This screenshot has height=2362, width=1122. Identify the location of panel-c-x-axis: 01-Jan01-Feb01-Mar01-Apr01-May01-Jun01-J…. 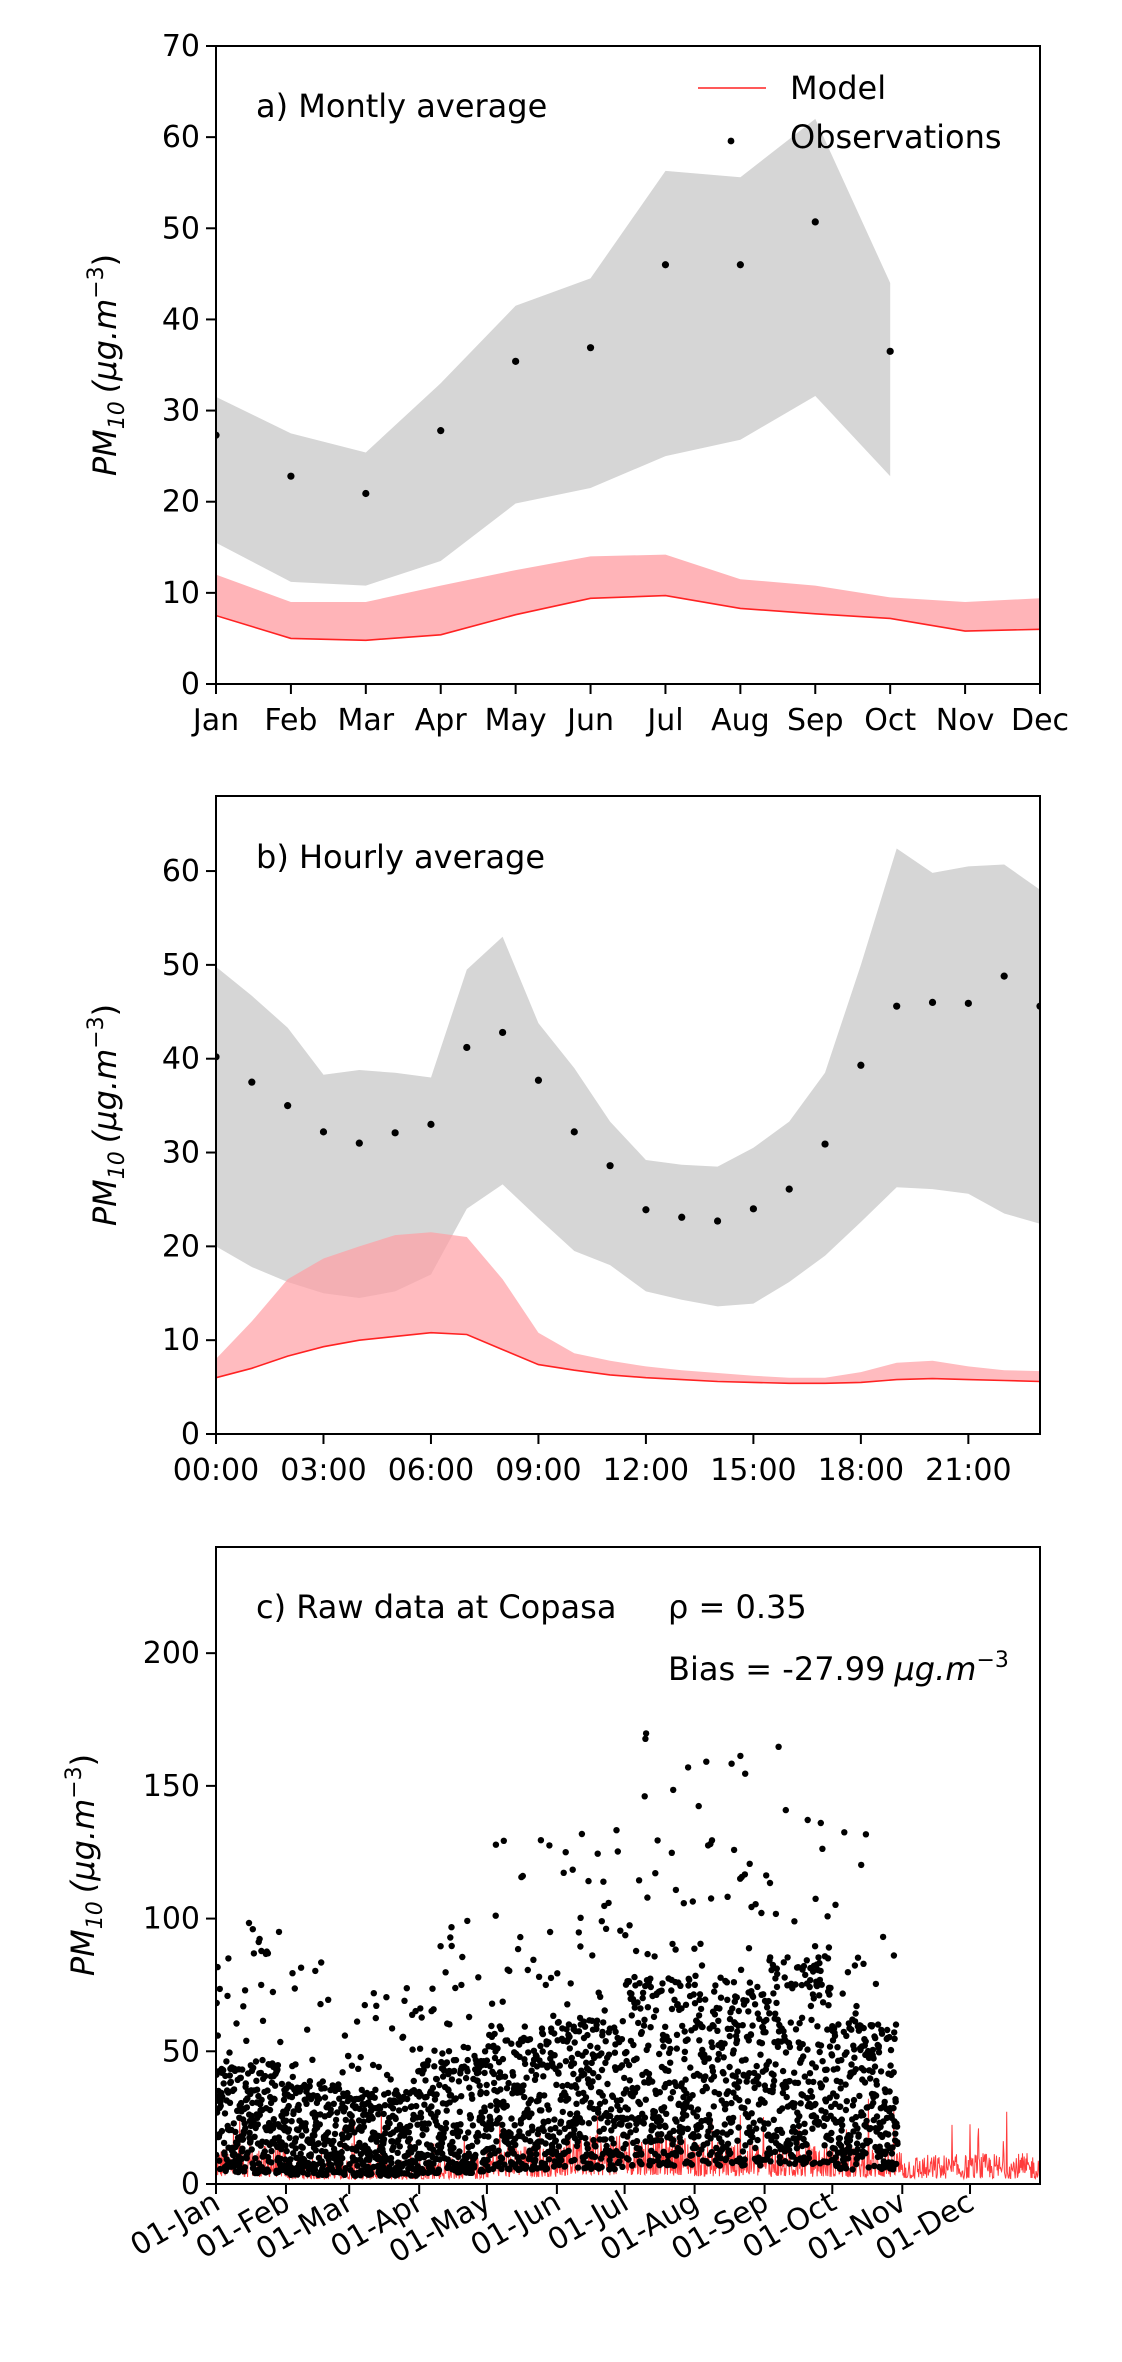
(552, 2227).